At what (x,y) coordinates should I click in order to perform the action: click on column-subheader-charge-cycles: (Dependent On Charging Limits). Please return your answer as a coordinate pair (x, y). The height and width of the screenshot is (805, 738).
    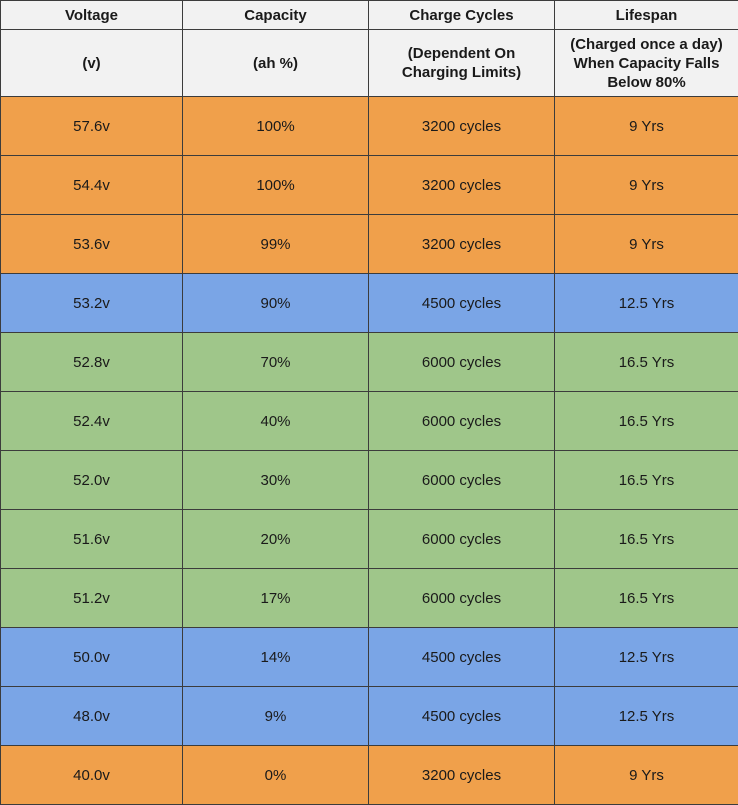
    Looking at the image, I should click on (462, 63).